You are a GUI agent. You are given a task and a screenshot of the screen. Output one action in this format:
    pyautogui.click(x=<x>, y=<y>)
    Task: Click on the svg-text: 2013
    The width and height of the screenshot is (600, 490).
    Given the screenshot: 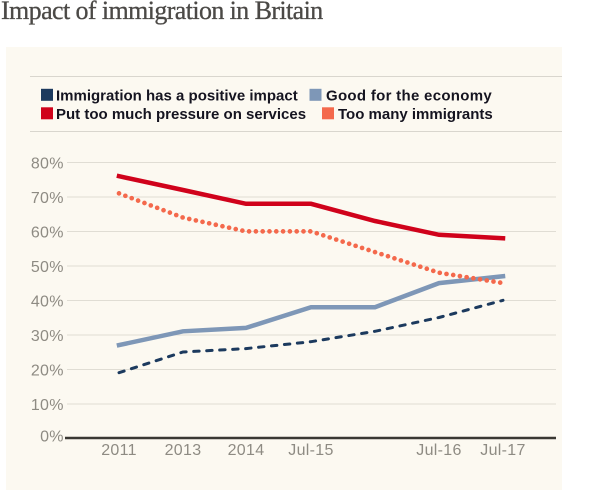 What is the action you would take?
    pyautogui.click(x=183, y=450)
    